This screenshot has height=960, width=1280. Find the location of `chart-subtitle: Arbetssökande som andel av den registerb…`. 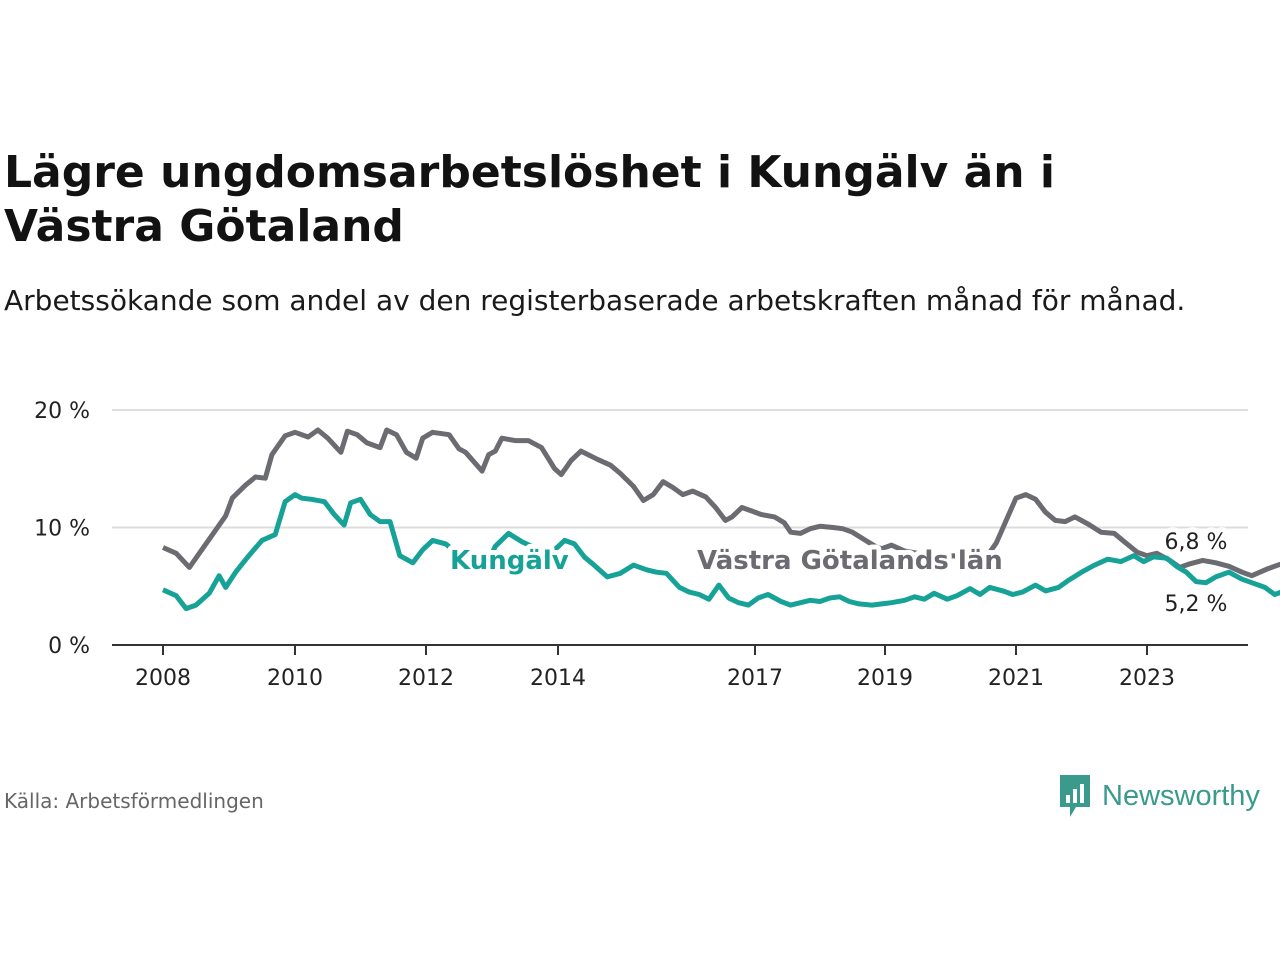

chart-subtitle: Arbetssökande som andel av den registerb… is located at coordinates (595, 300).